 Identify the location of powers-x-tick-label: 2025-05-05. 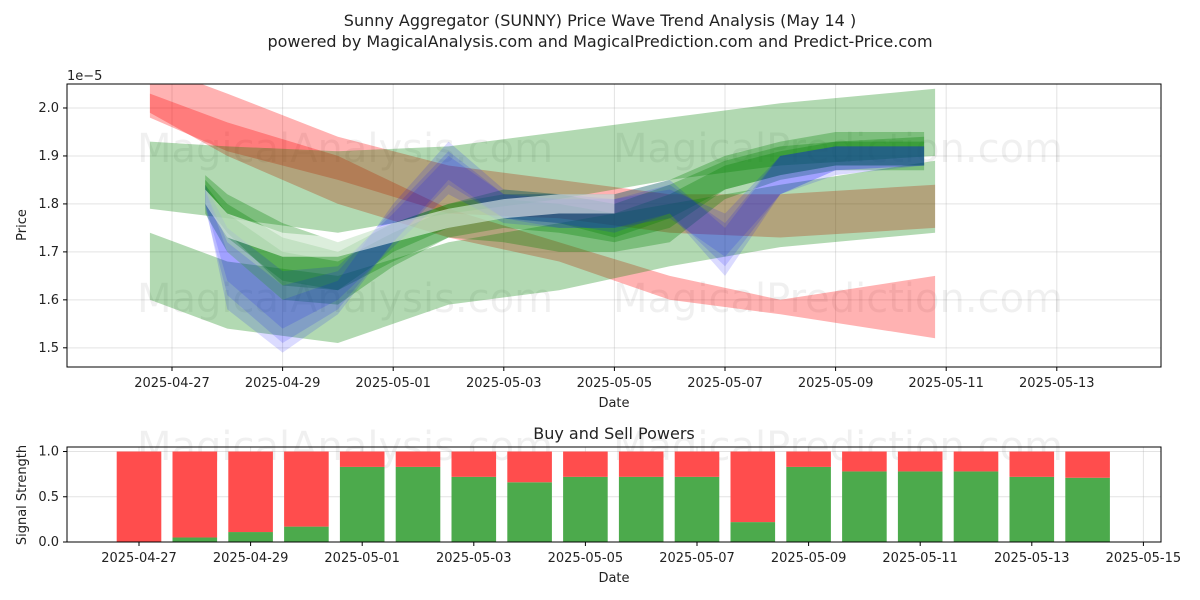
(586, 558).